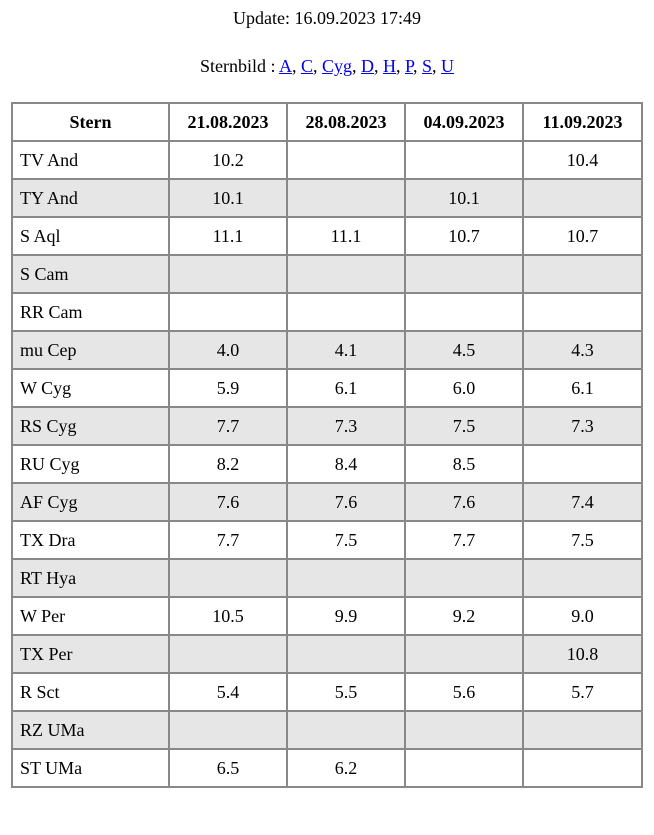 This screenshot has width=654, height=835. I want to click on nav-link: P, so click(409, 66).